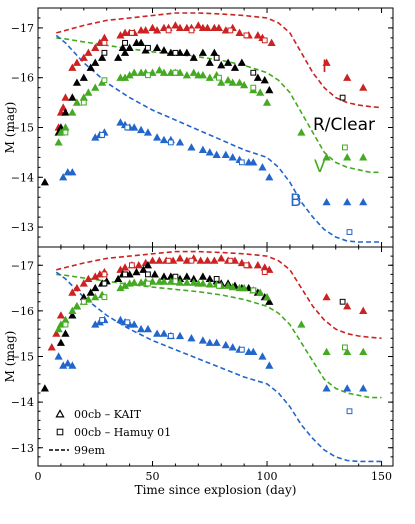  Describe the element at coordinates (216, 490) in the screenshot. I see `x-axis-label: Time since explosion (day)` at that location.